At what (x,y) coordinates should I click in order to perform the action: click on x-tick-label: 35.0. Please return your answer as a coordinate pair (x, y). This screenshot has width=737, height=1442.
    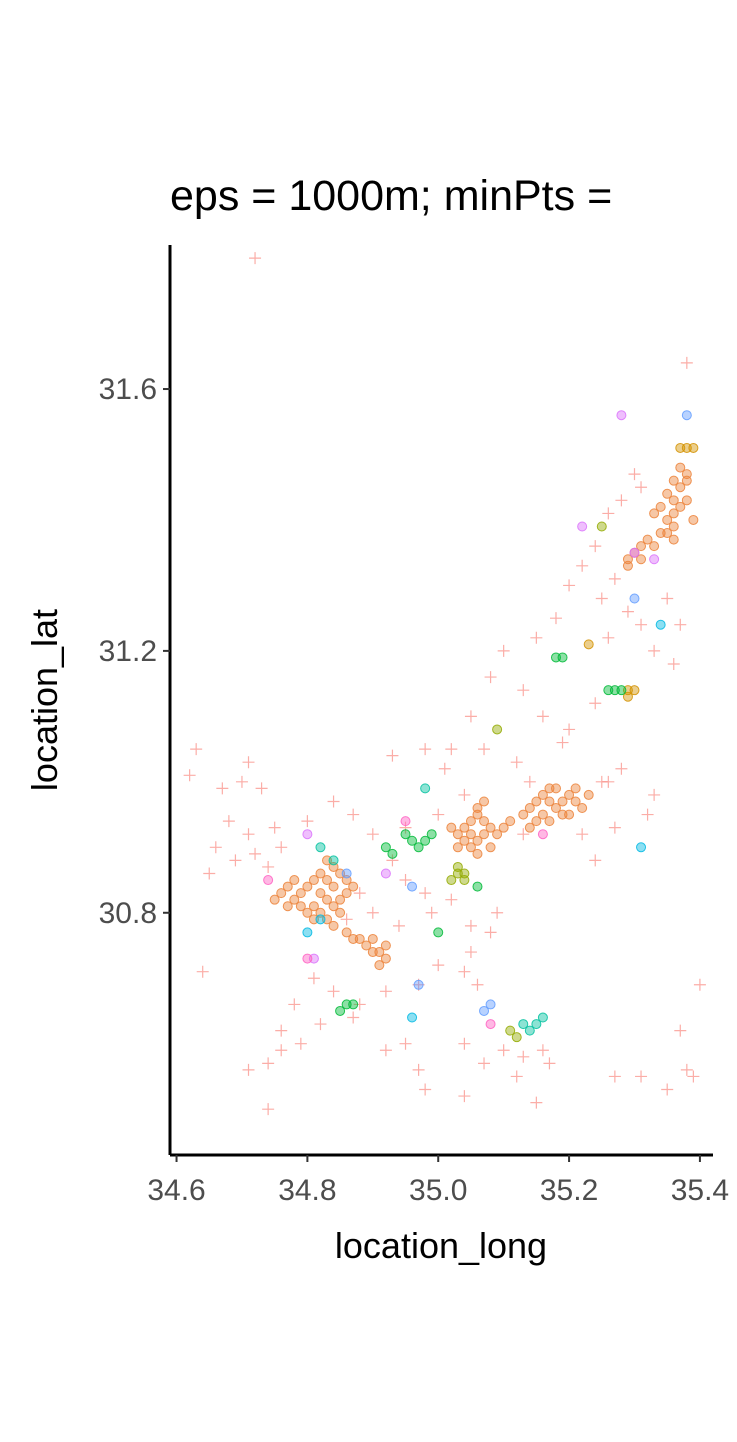
    Looking at the image, I should click on (438, 1190).